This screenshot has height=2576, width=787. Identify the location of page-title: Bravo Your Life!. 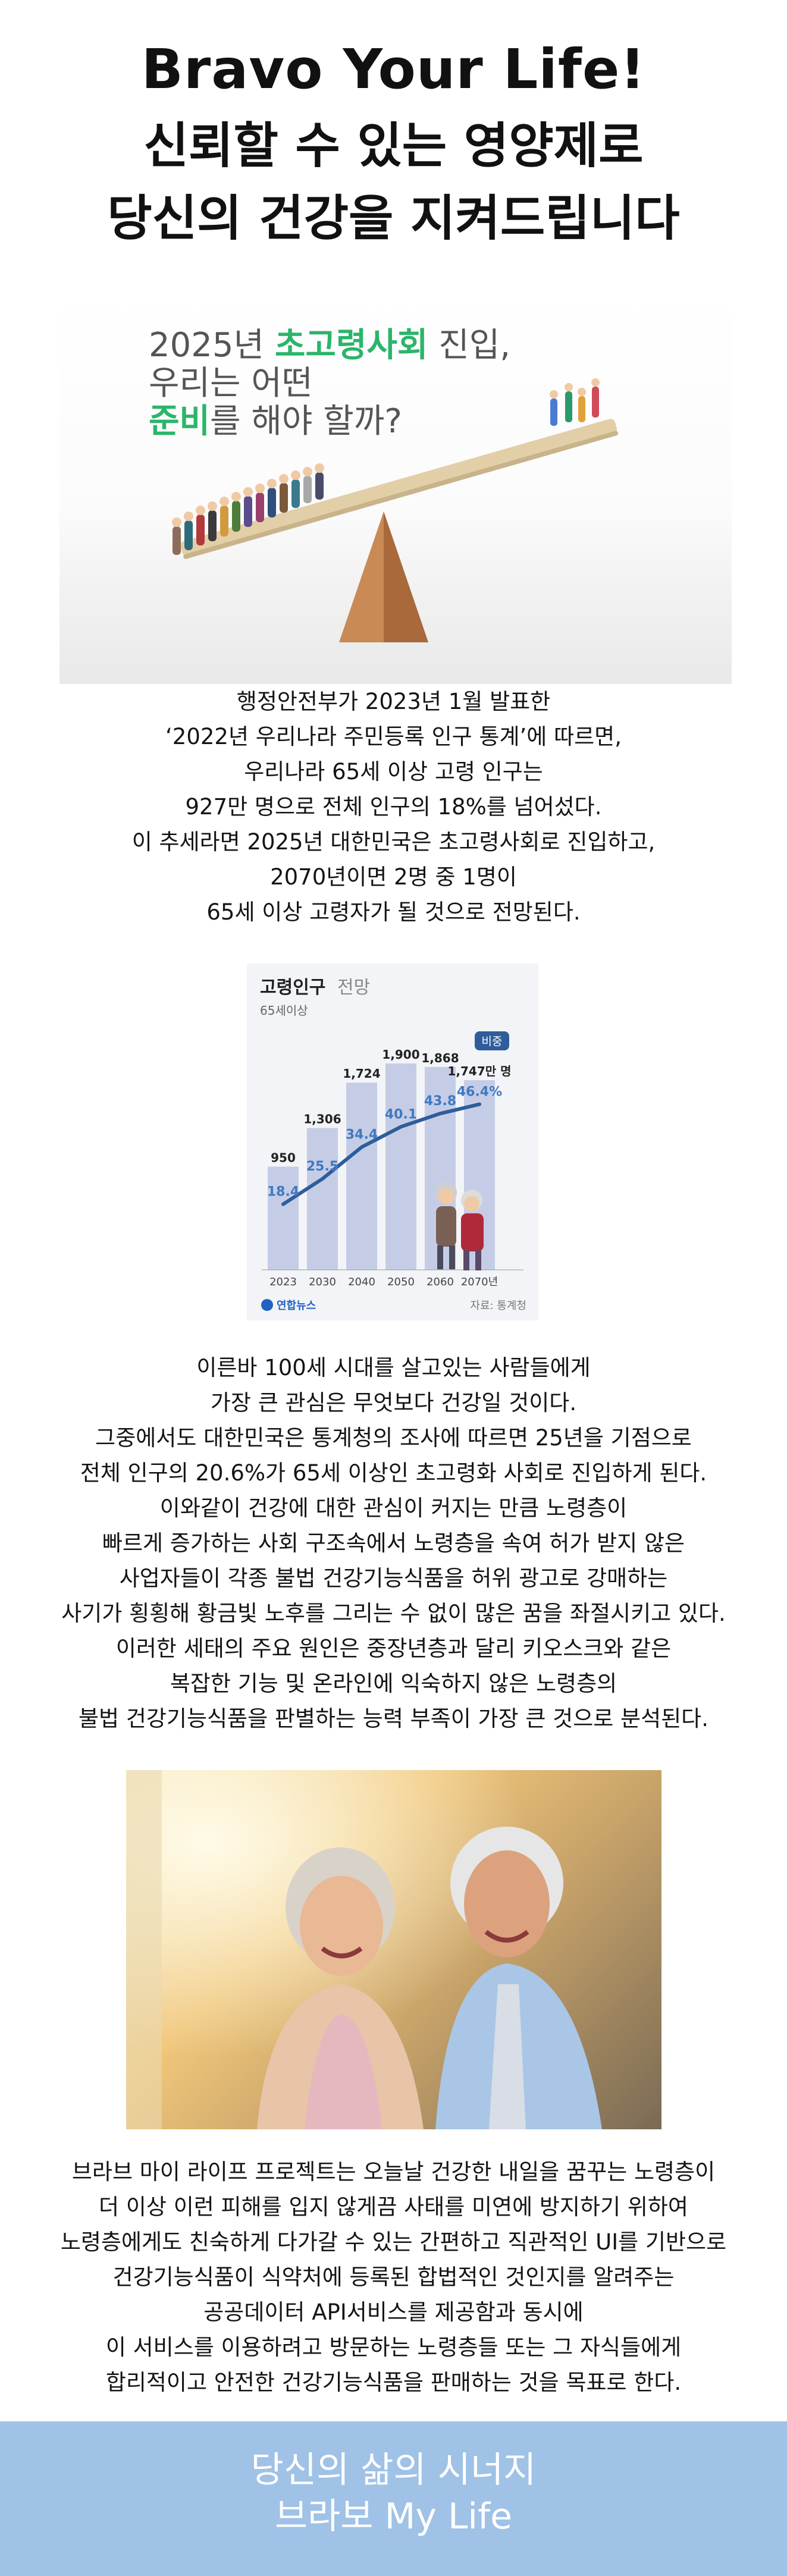
(393, 69).